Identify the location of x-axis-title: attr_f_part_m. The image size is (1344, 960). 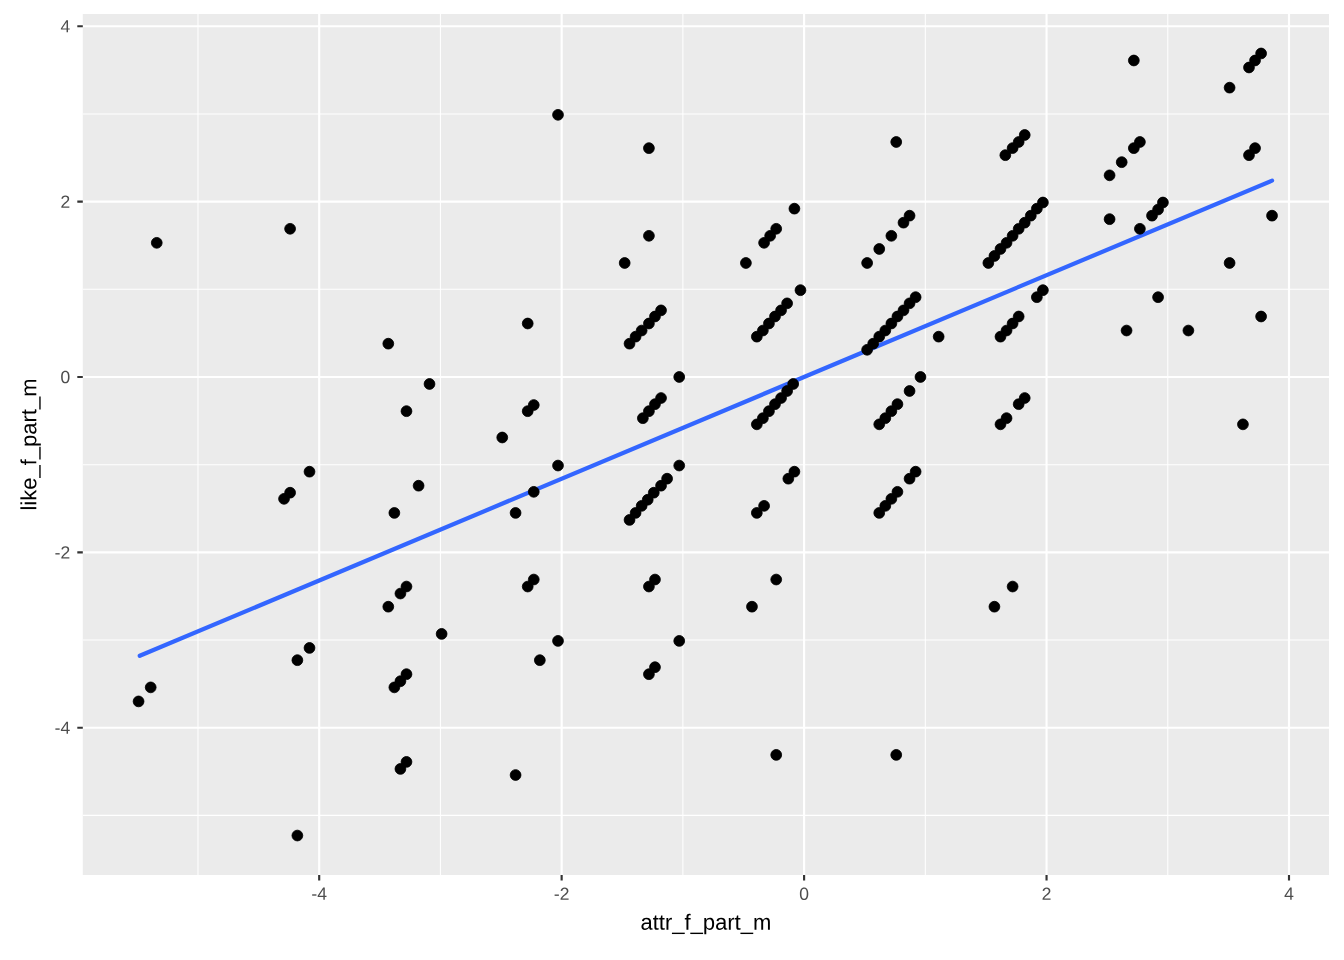
(705, 924).